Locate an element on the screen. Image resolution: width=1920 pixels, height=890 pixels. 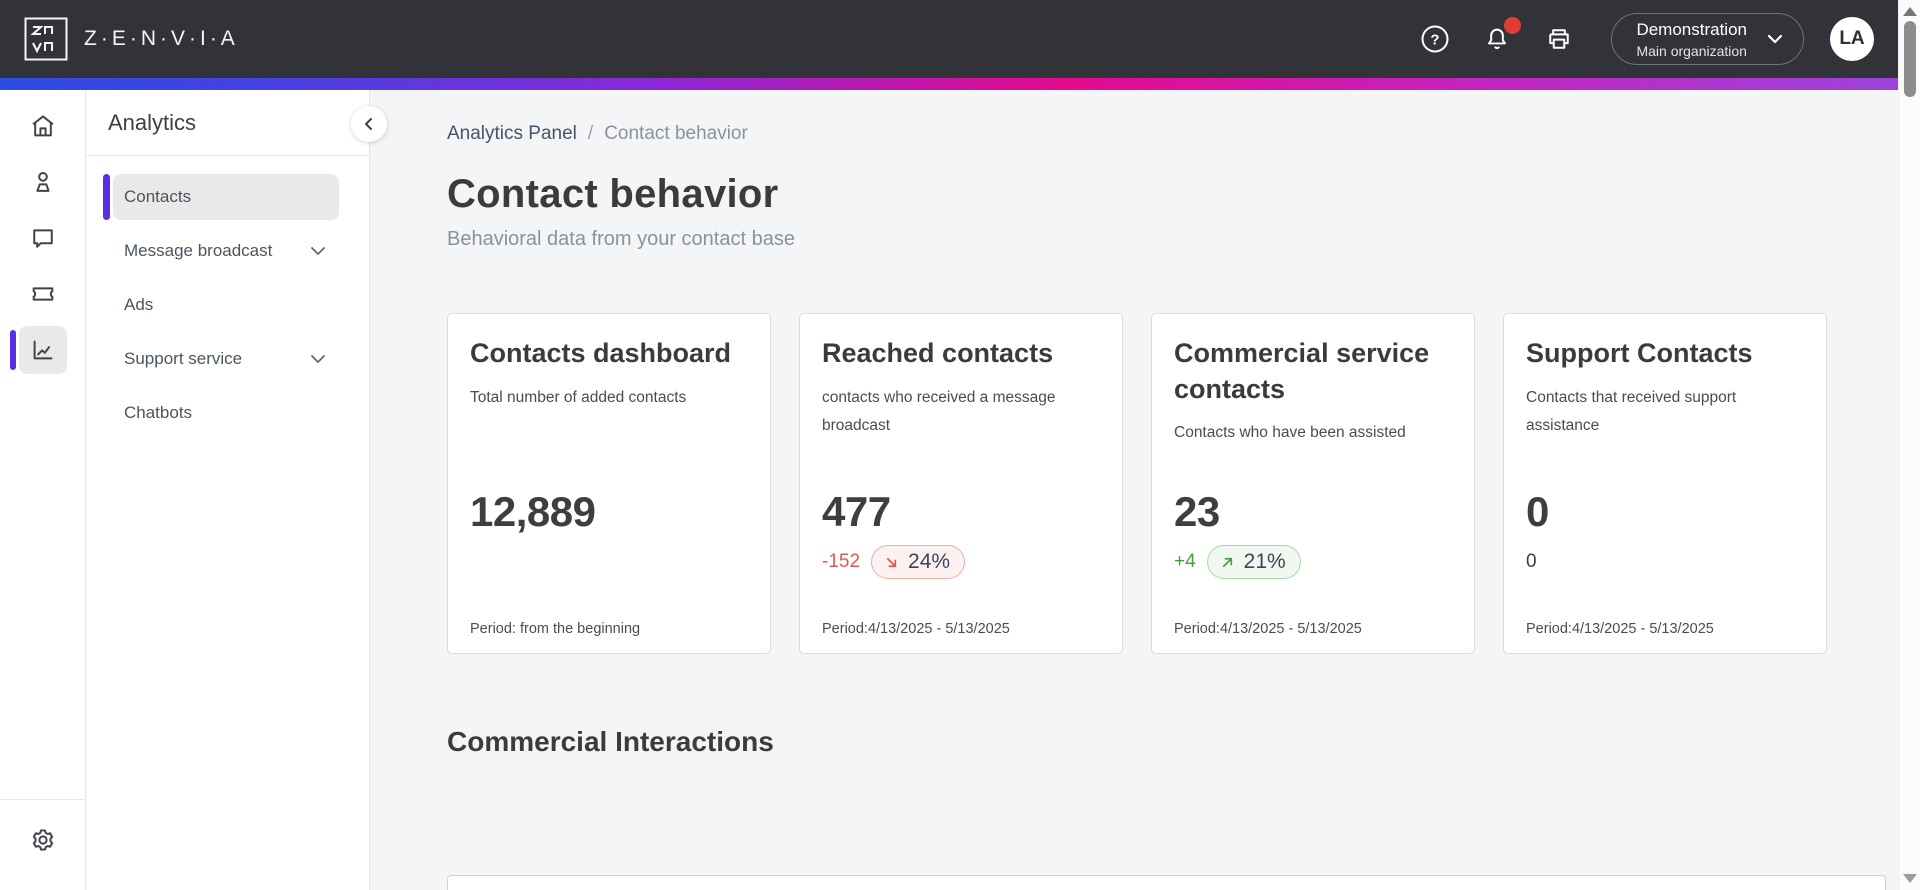
brand-name: Z·E·N·V·I·A is located at coordinates (161, 38).